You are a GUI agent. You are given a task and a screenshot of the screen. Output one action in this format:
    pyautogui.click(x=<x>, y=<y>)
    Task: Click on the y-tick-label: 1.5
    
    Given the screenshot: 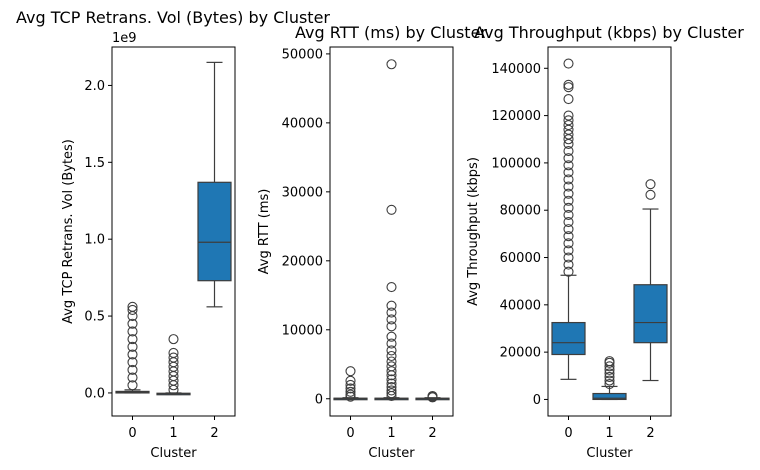 What is the action you would take?
    pyautogui.click(x=94, y=163)
    